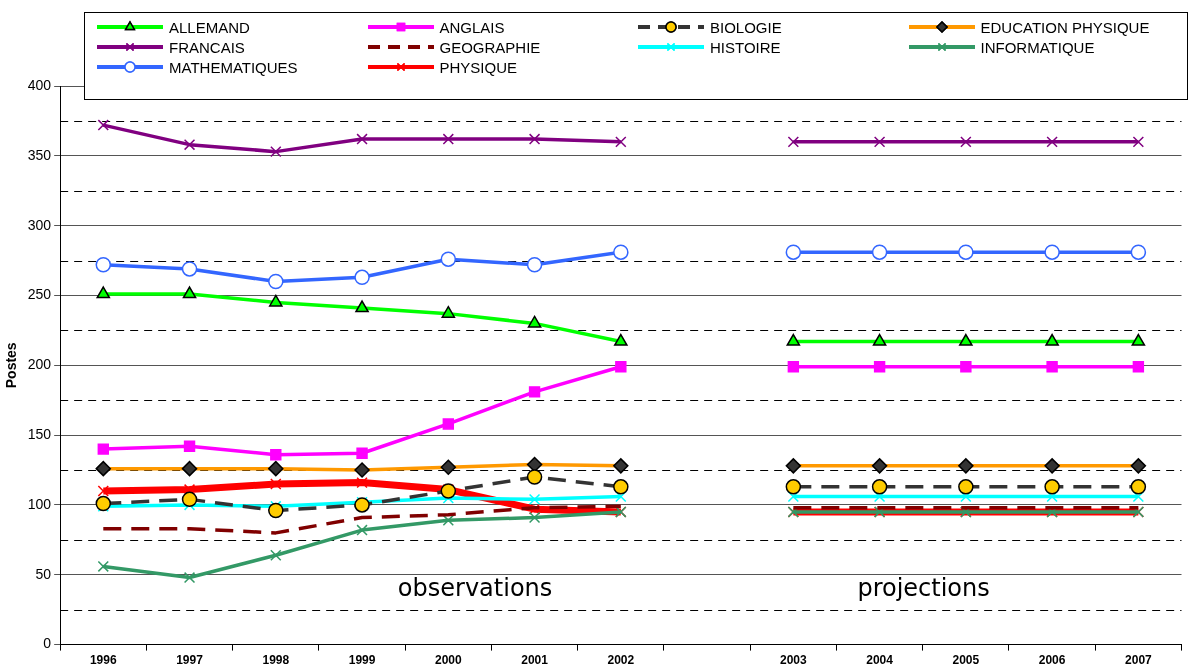 The image size is (1190, 671). I want to click on x-tick-label: 2003, so click(793, 660).